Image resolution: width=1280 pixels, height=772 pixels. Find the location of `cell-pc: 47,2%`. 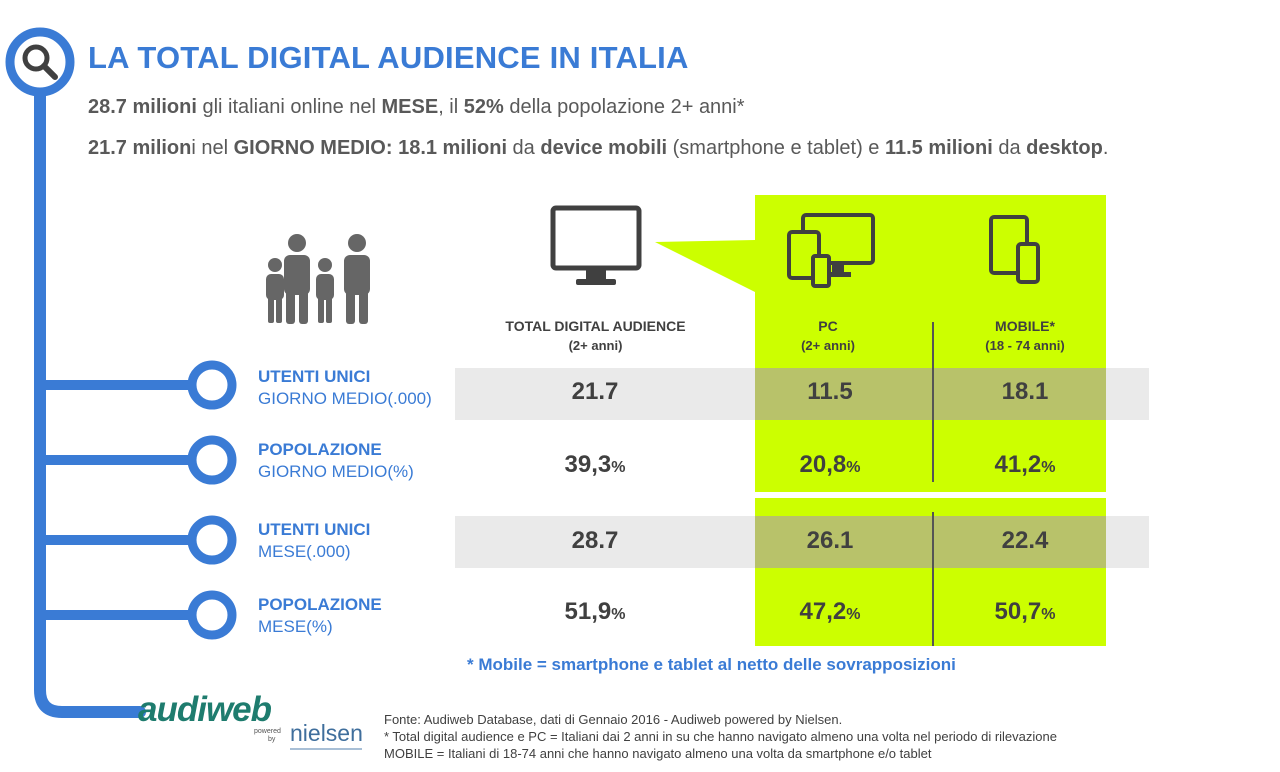

cell-pc: 47,2% is located at coordinates (830, 612).